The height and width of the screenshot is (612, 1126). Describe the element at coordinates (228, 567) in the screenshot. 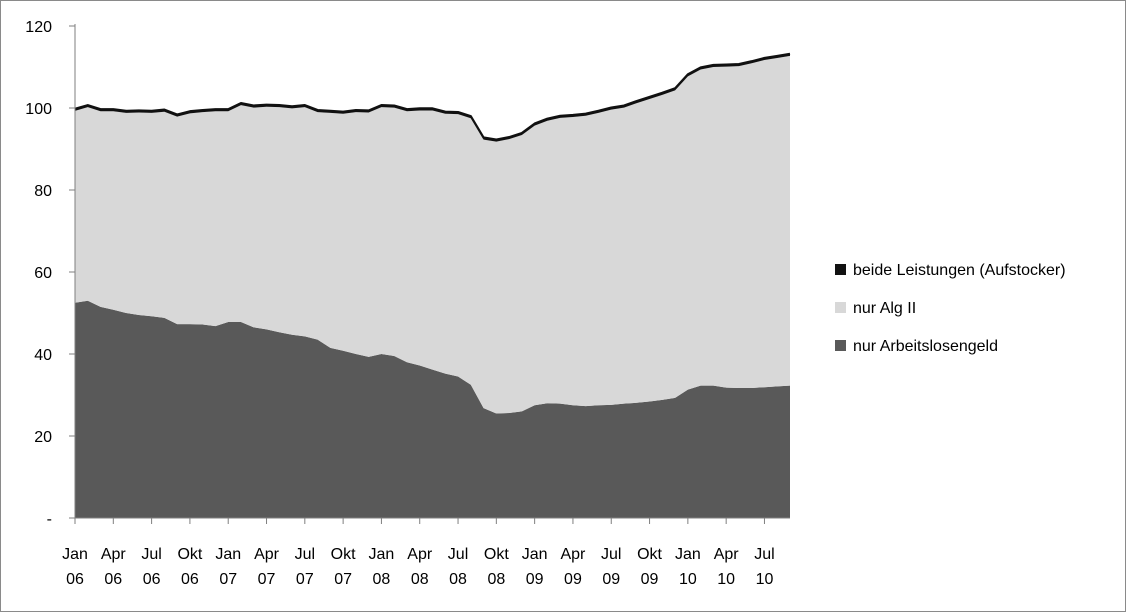

I see `x-tick-label: Jan 07` at that location.